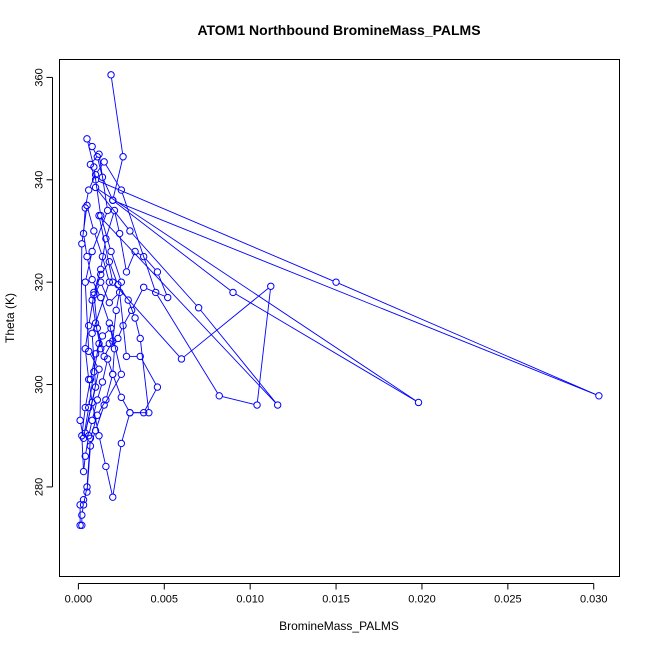  Describe the element at coordinates (250, 600) in the screenshot. I see `x-tick-label: 0.010` at that location.